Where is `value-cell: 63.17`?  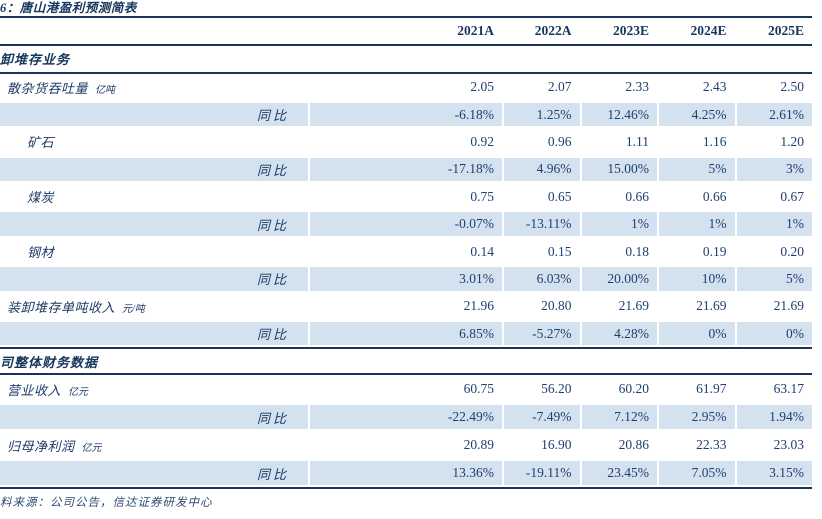
value-cell: 63.17 is located at coordinates (773, 389).